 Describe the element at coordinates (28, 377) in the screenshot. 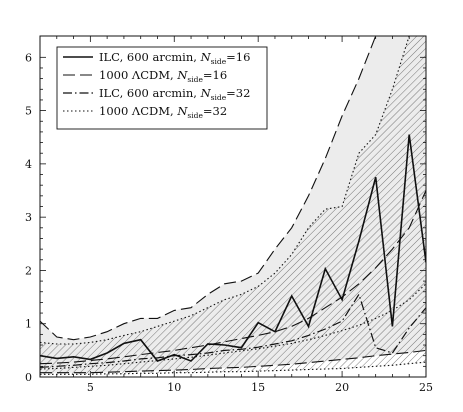

I see `y-tick-label: 0` at that location.